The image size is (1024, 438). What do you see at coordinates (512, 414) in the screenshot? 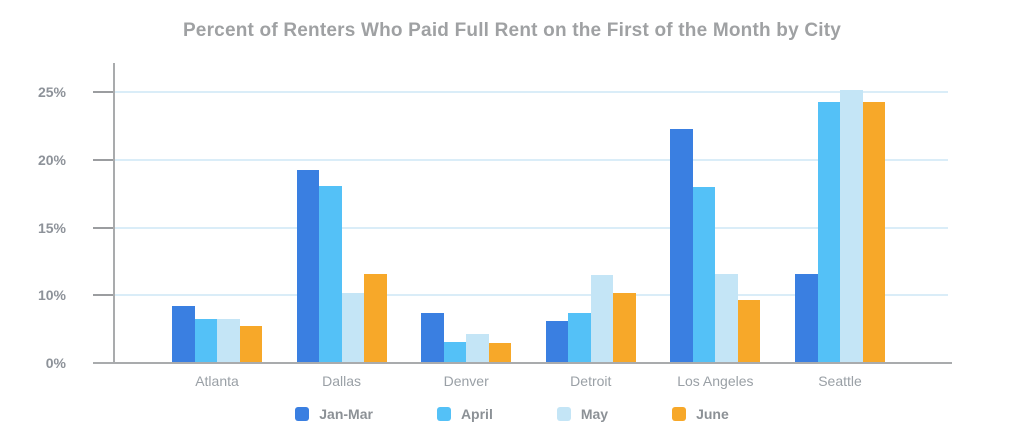
I see `legend: Jan-Mar April May June` at bounding box center [512, 414].